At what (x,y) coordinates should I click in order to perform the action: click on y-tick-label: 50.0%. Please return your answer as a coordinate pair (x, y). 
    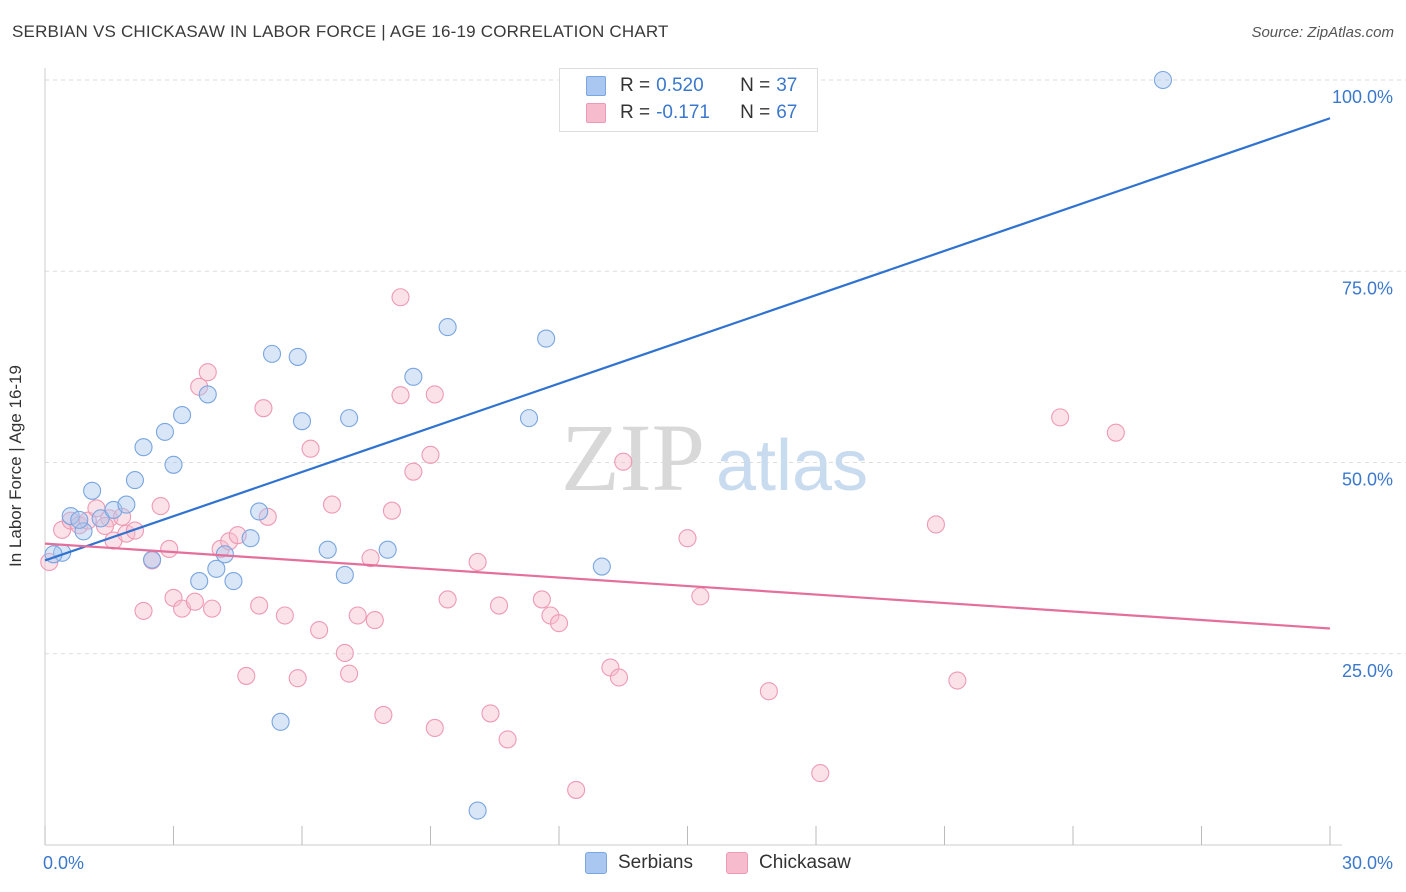
    Looking at the image, I should click on (1367, 480).